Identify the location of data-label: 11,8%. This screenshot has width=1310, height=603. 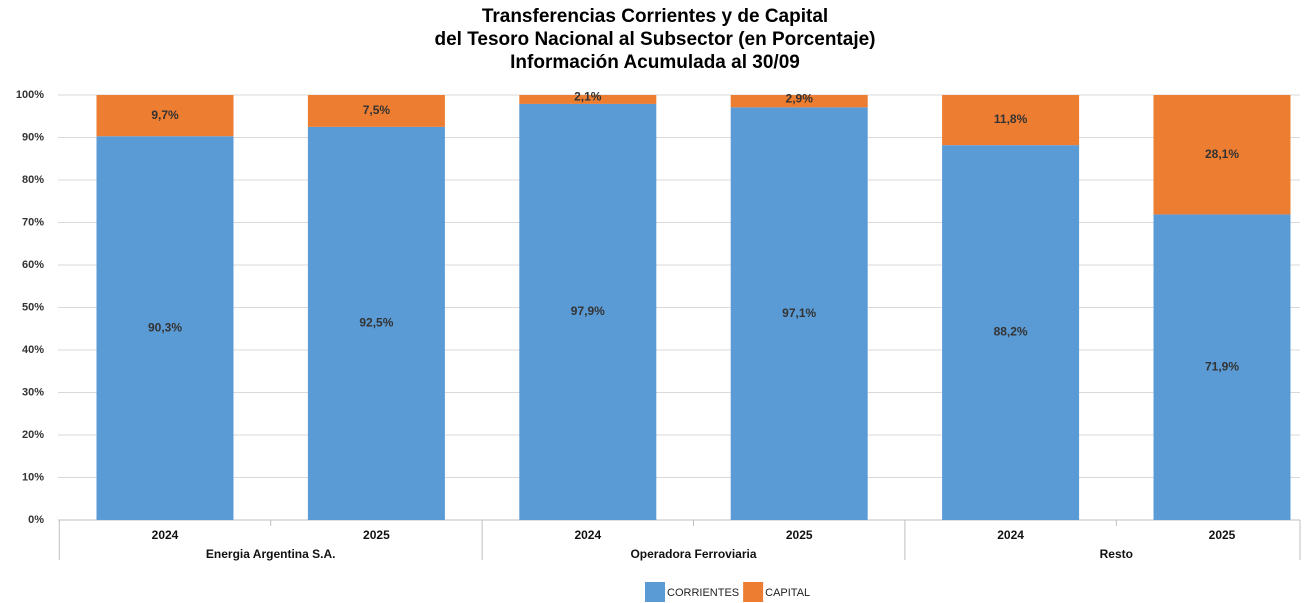
(1011, 119).